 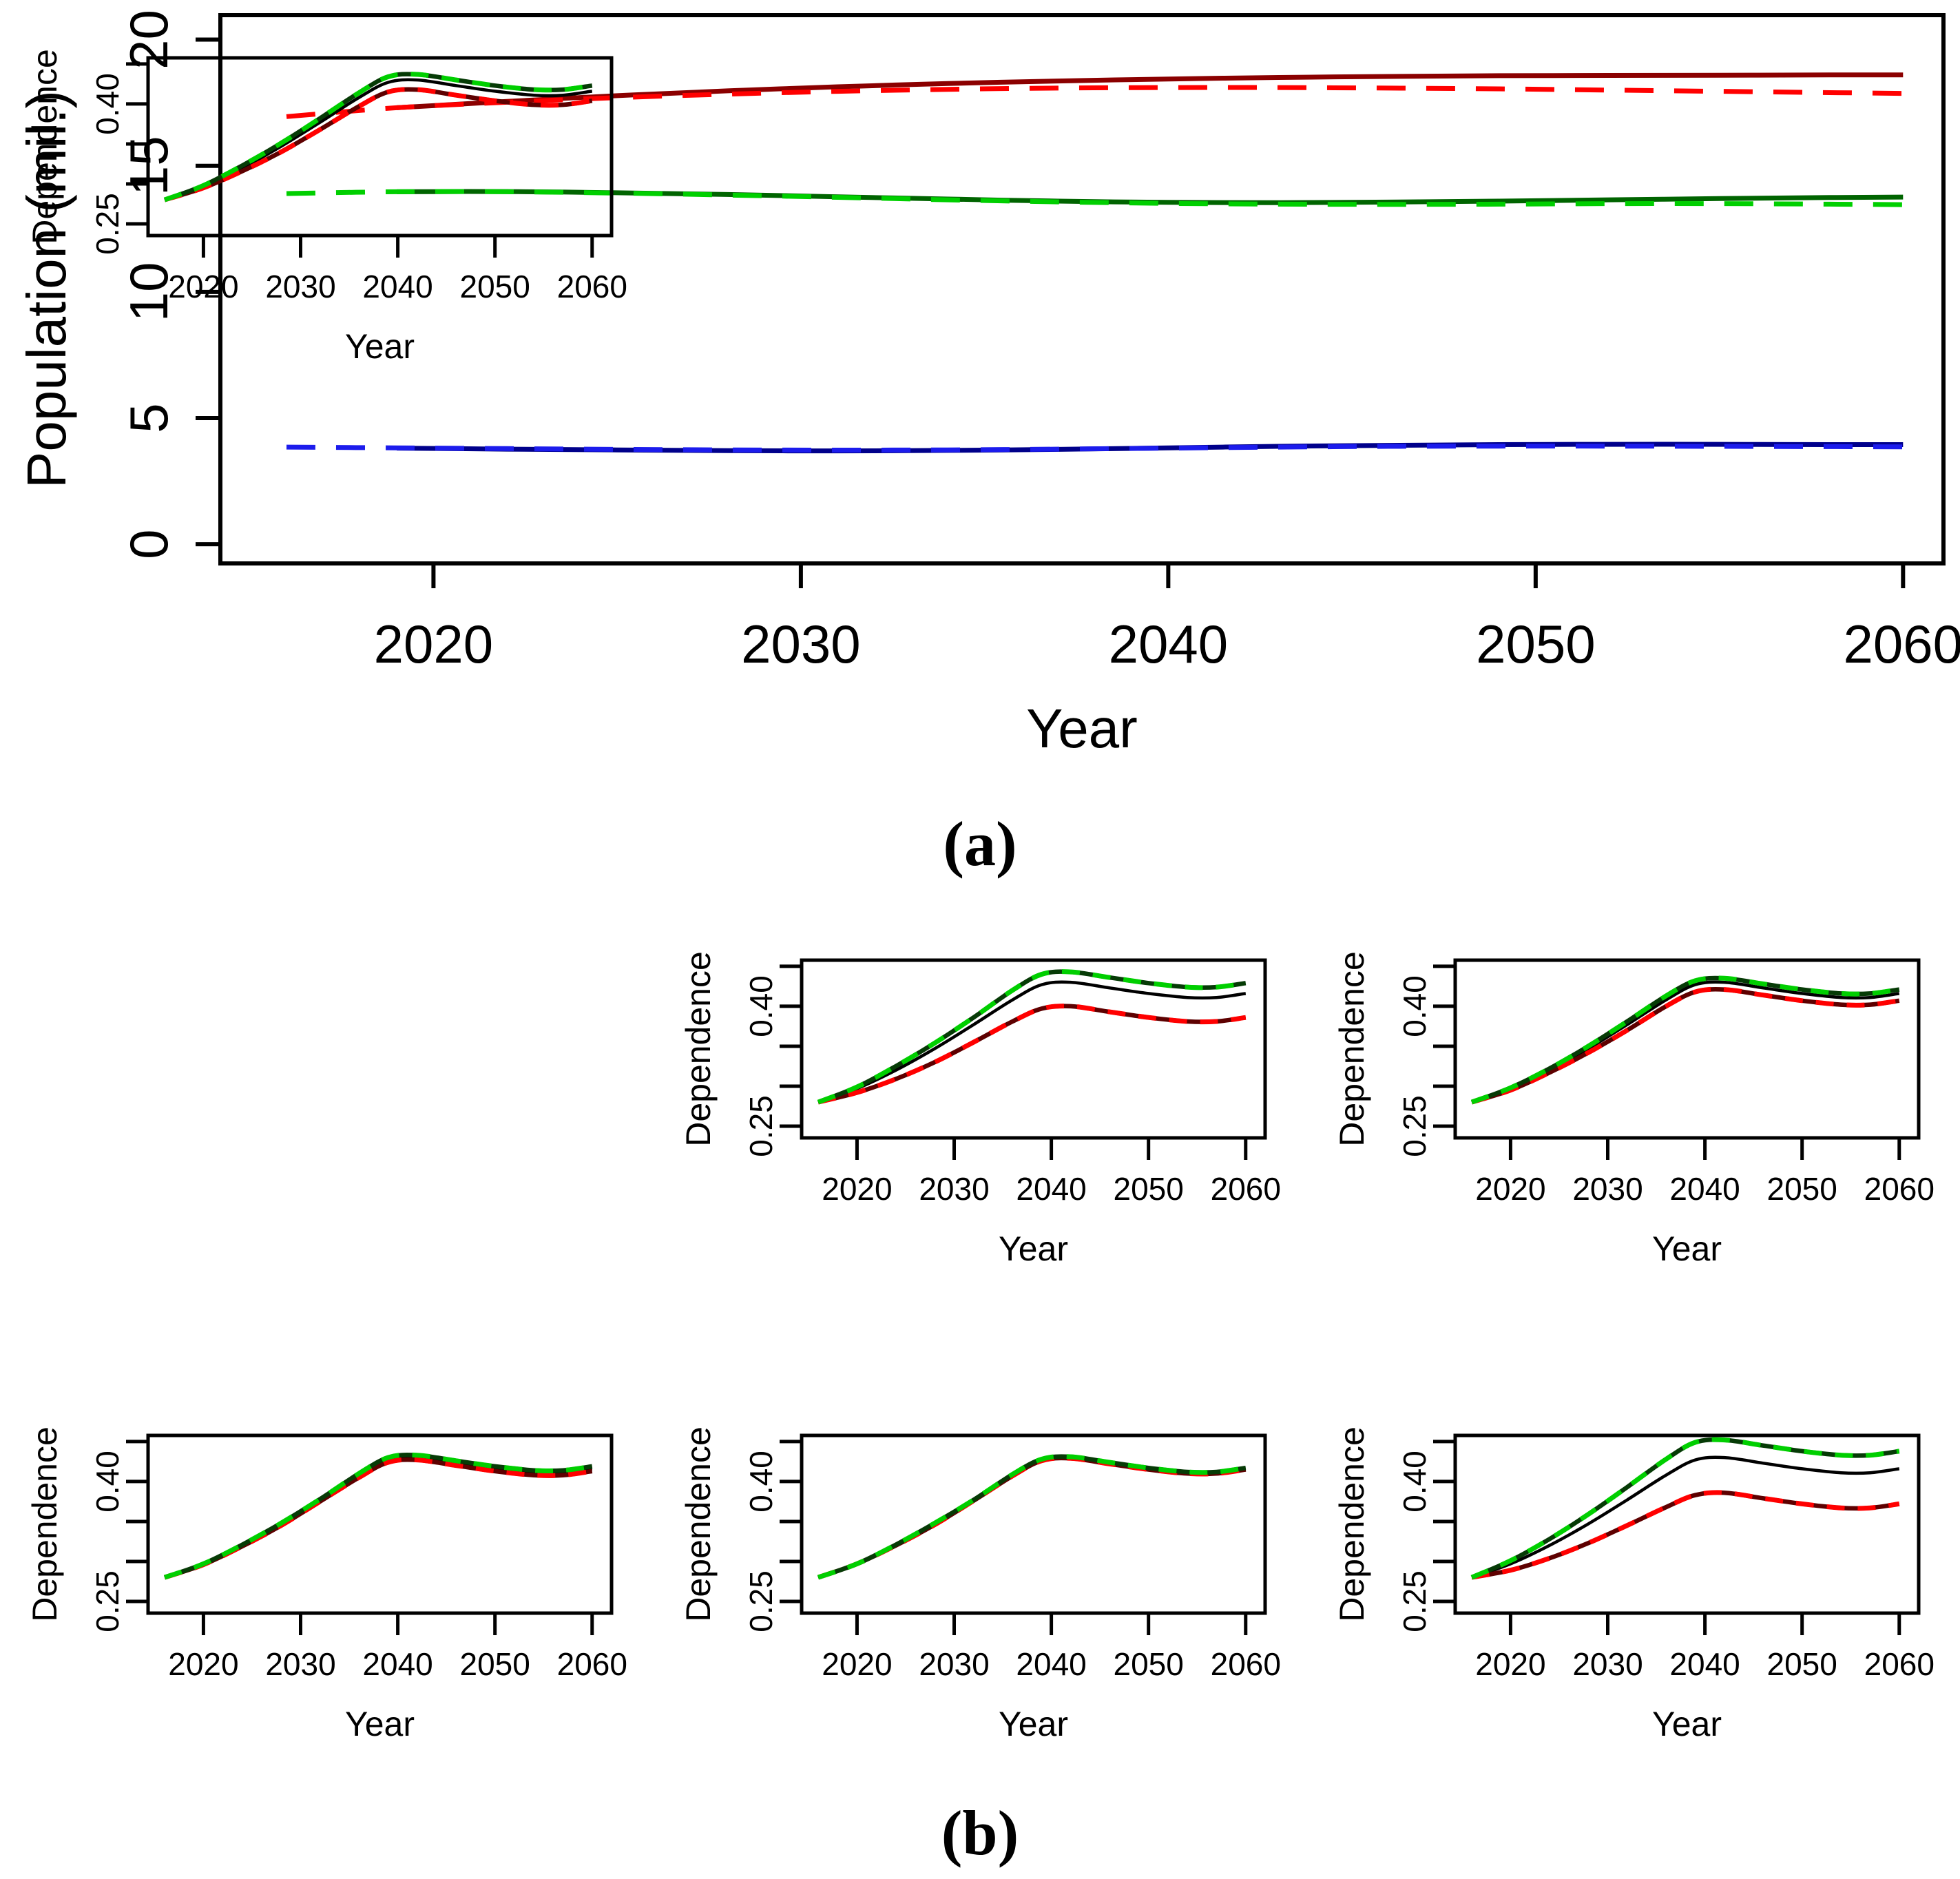 I want to click on panel-a-label: (a), so click(x=980, y=844).